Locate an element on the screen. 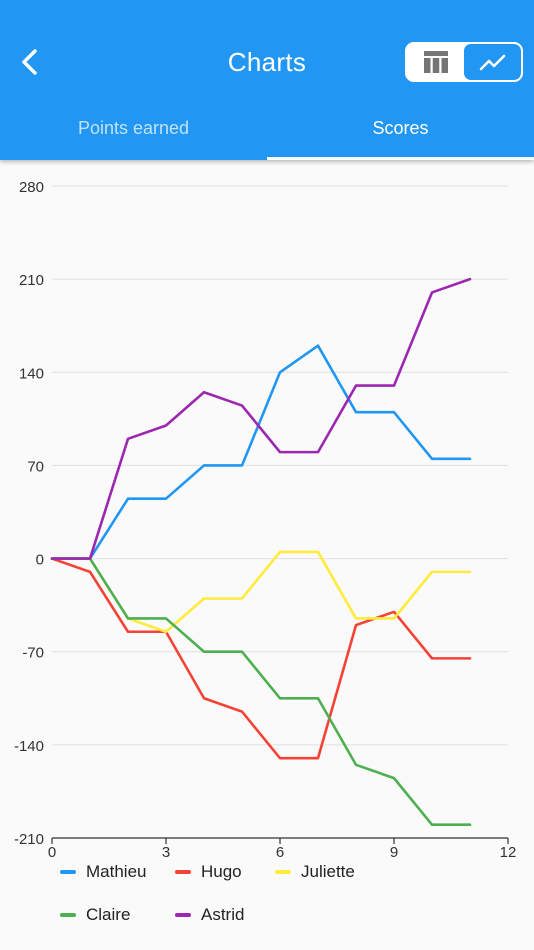 This screenshot has width=534, height=950. legend-item-hugo: Hugo is located at coordinates (208, 872).